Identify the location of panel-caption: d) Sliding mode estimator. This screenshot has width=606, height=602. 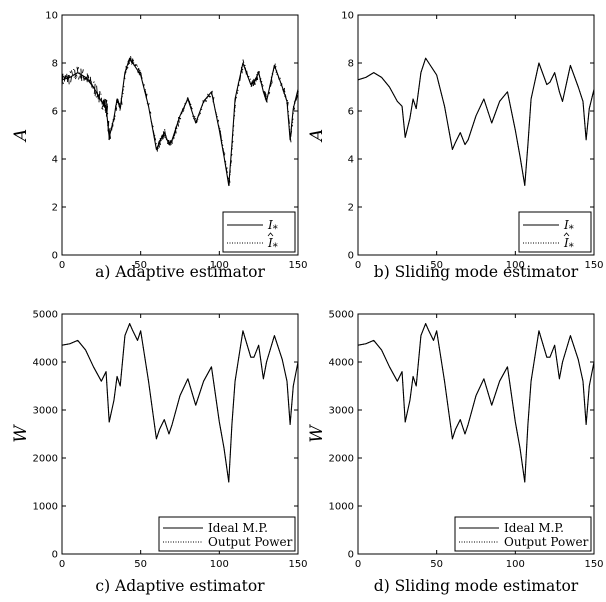
(476, 586).